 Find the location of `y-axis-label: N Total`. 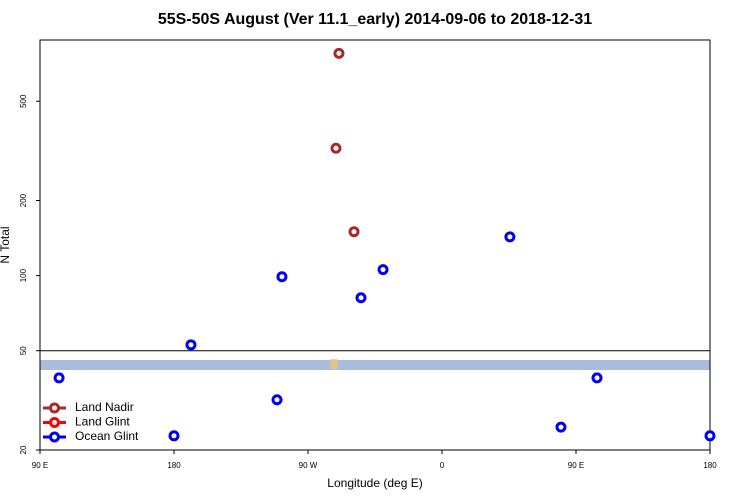

y-axis-label: N Total is located at coordinates (6, 244).